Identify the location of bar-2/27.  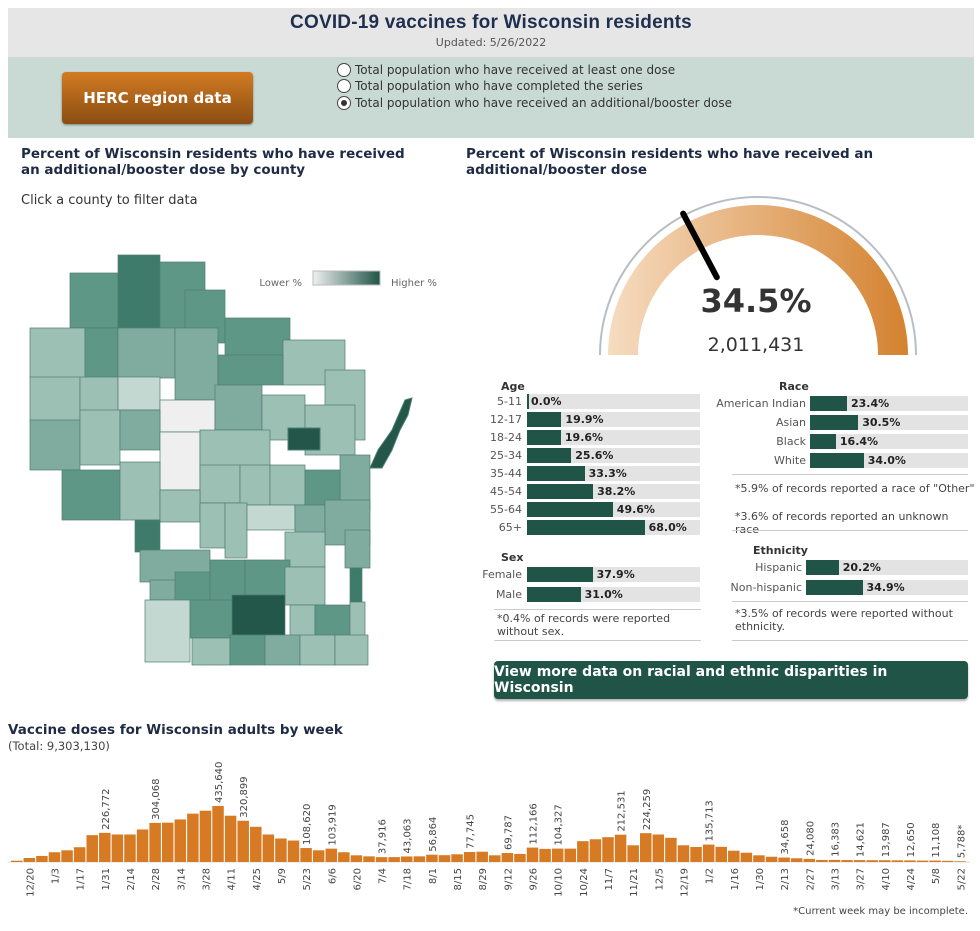
(809, 860).